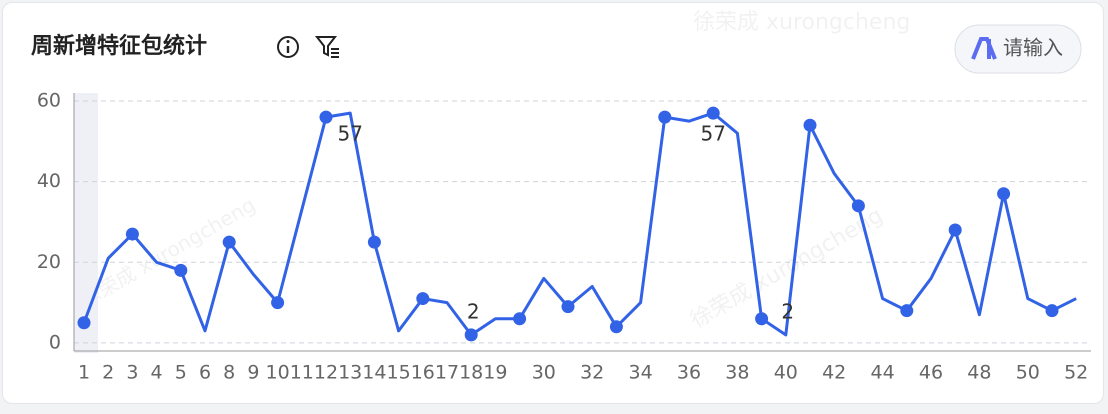  What do you see at coordinates (181, 373) in the screenshot?
I see `x-tick-label: 5` at bounding box center [181, 373].